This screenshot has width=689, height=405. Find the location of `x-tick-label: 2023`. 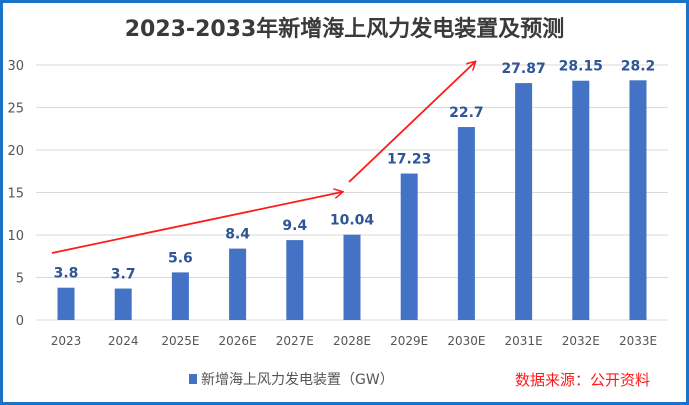

x-tick-label: 2023 is located at coordinates (66, 341).